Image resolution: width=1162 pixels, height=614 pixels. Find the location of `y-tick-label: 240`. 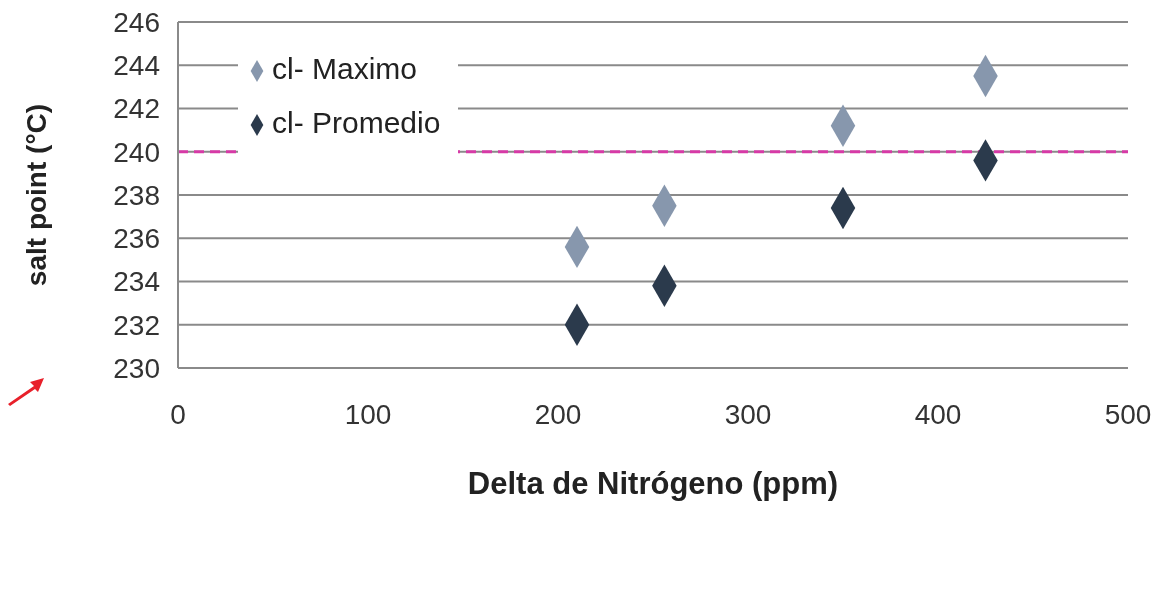

y-tick-label: 240 is located at coordinates (136, 152).